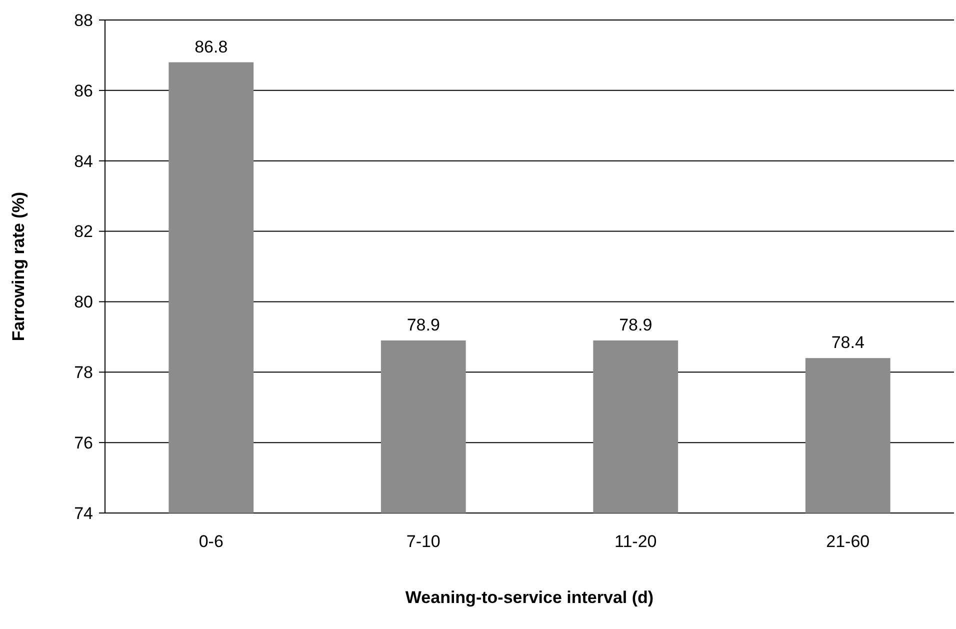 The image size is (956, 629). I want to click on x-tick-label: 7-10, so click(423, 541).